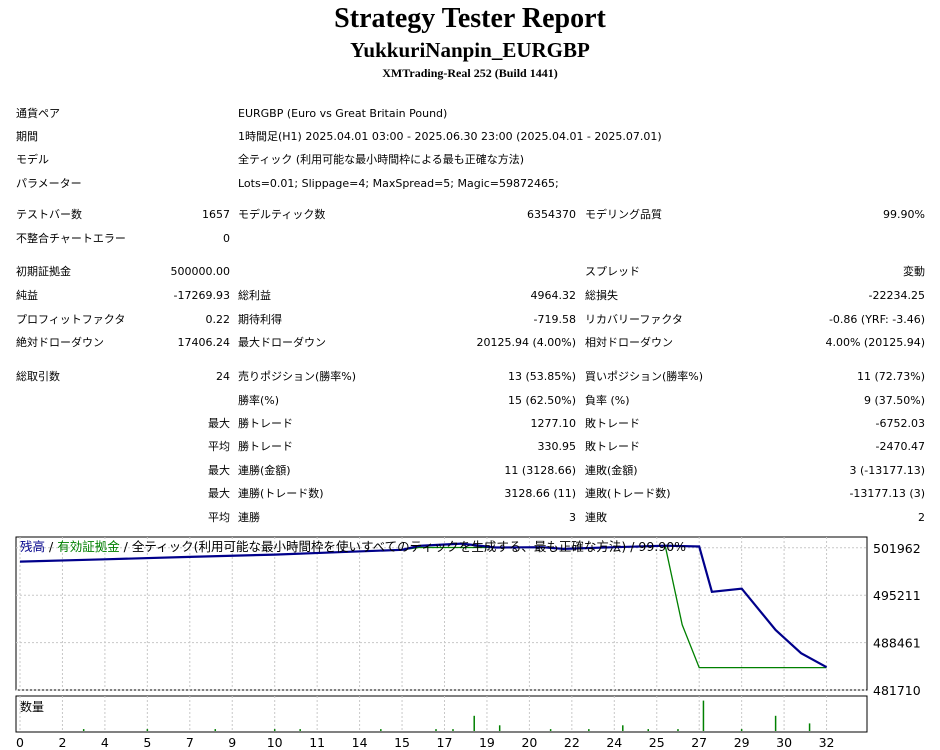  Describe the element at coordinates (699, 742) in the screenshot. I see `x-tick-label: 27` at that location.